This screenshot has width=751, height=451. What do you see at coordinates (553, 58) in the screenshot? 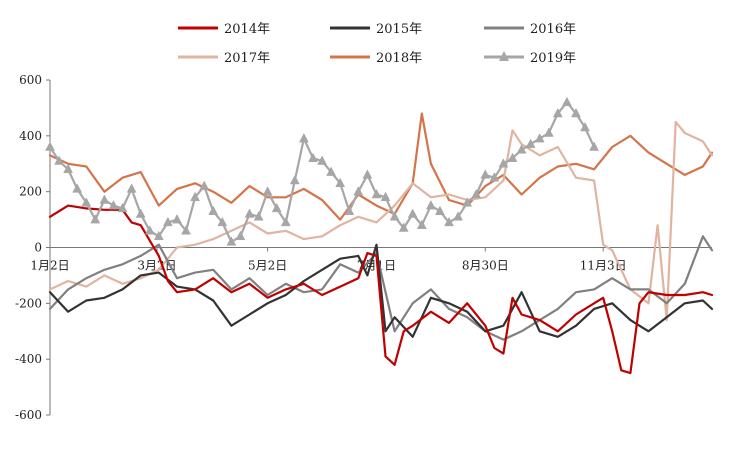
I see `legend-label: 2019年` at bounding box center [553, 58].